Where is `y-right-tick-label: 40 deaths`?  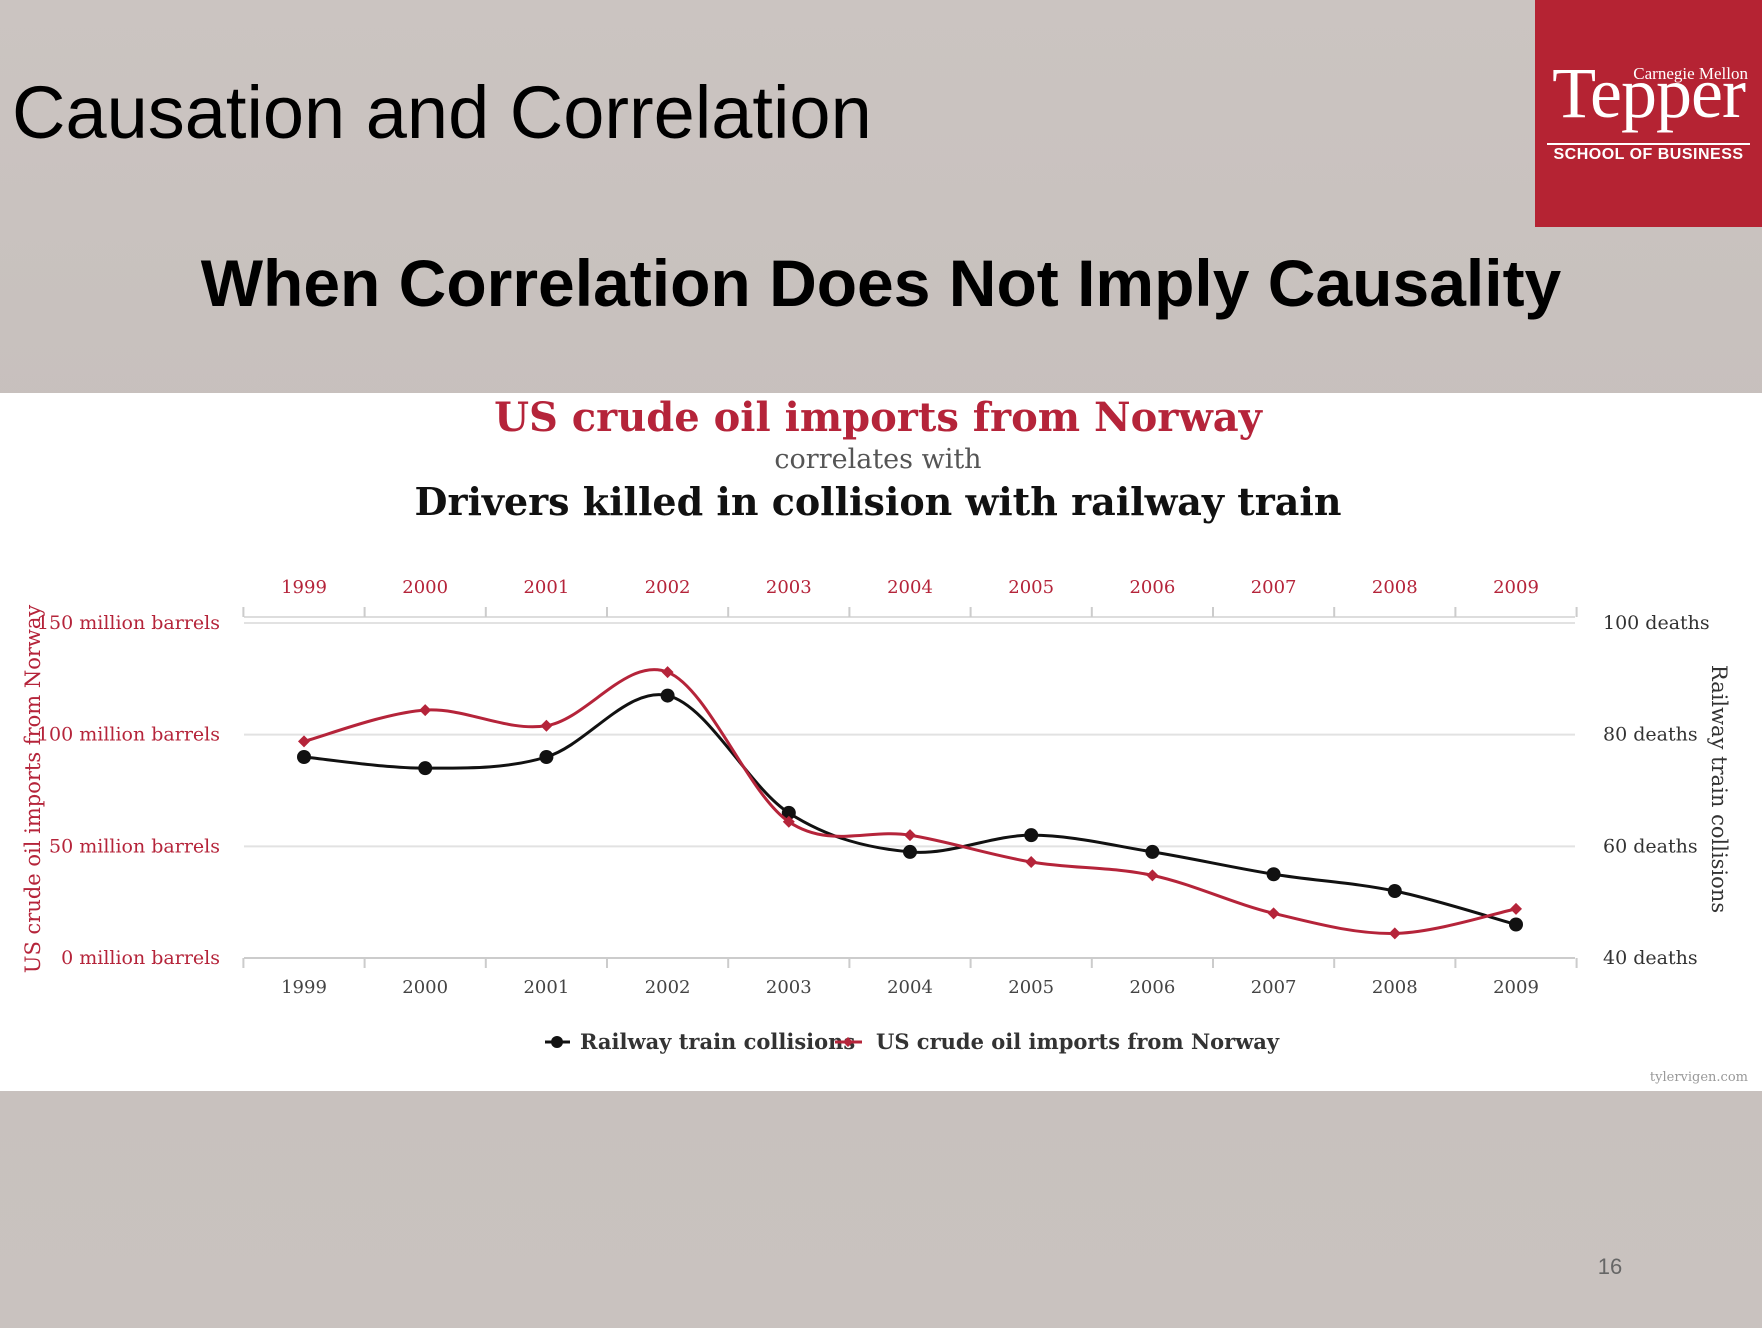 y-right-tick-label: 40 deaths is located at coordinates (1650, 958).